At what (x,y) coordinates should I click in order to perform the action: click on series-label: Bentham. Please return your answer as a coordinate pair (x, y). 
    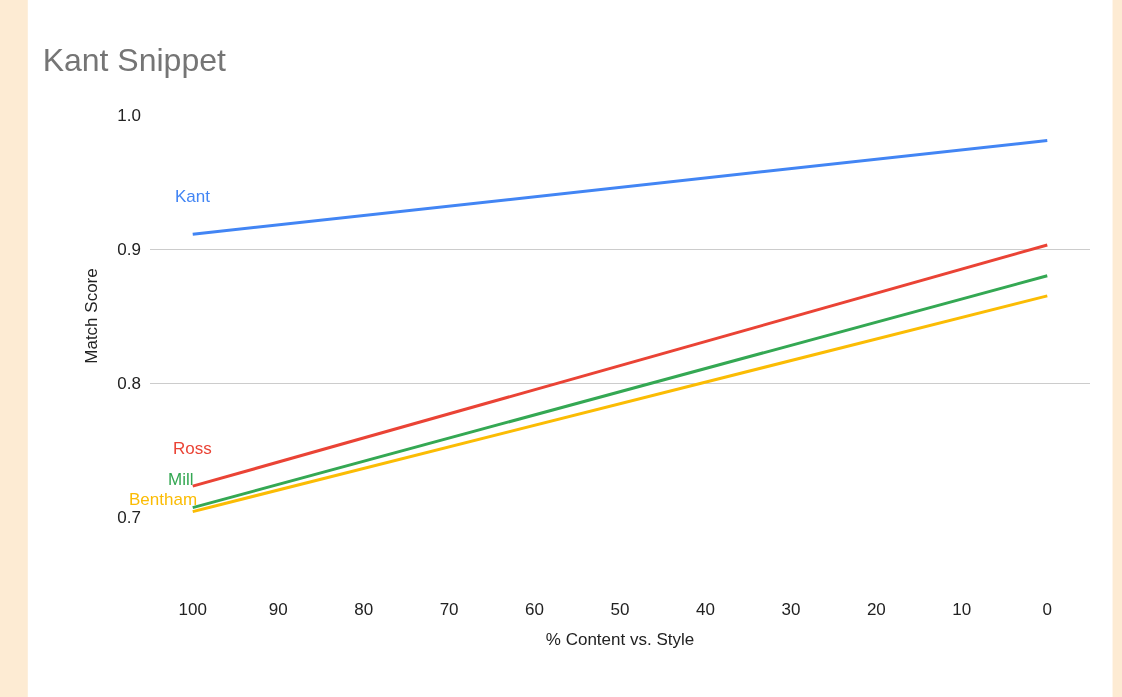
    Looking at the image, I should click on (163, 499).